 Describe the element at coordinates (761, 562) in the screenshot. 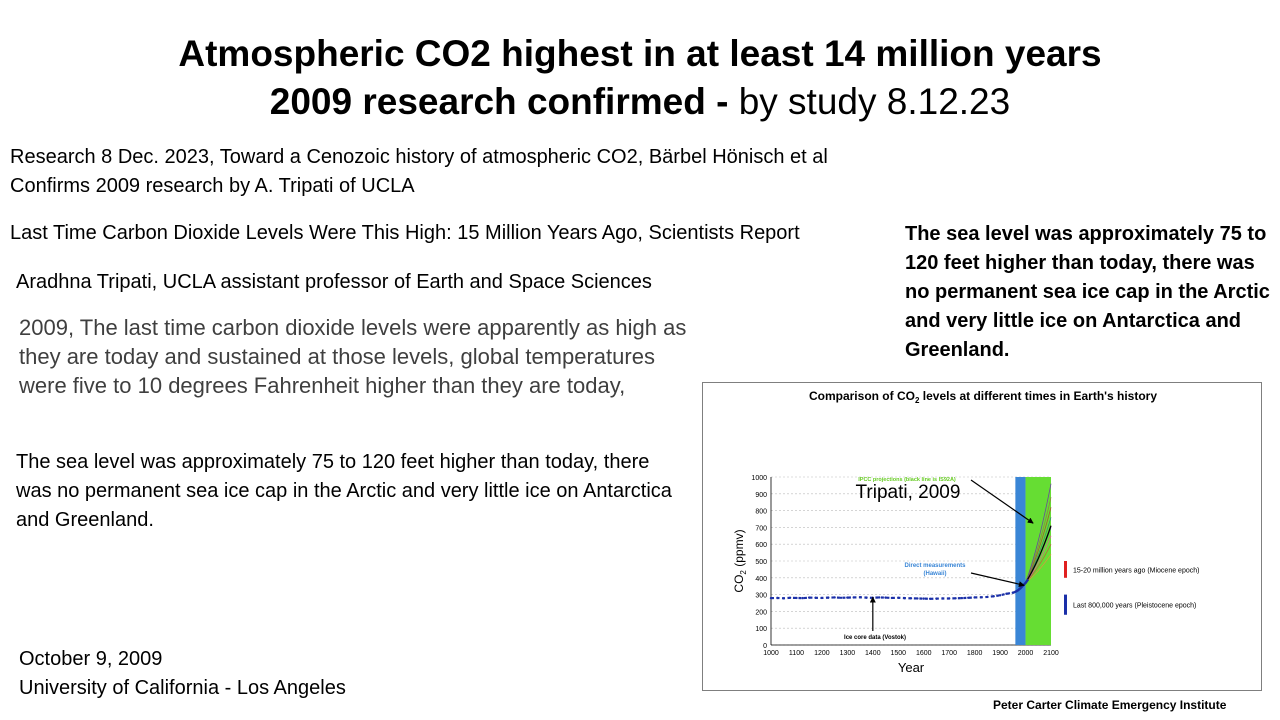

I see `y-tick-label: 500` at that location.